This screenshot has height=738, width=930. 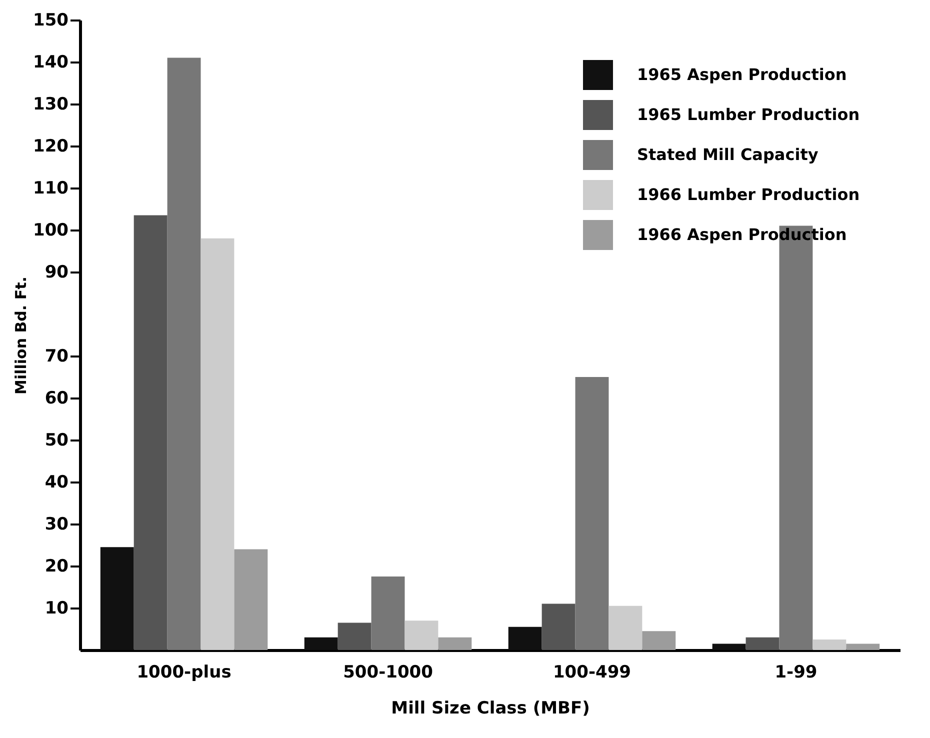 What do you see at coordinates (728, 154) in the screenshot?
I see `legend-label: Stated Mill Capacity` at bounding box center [728, 154].